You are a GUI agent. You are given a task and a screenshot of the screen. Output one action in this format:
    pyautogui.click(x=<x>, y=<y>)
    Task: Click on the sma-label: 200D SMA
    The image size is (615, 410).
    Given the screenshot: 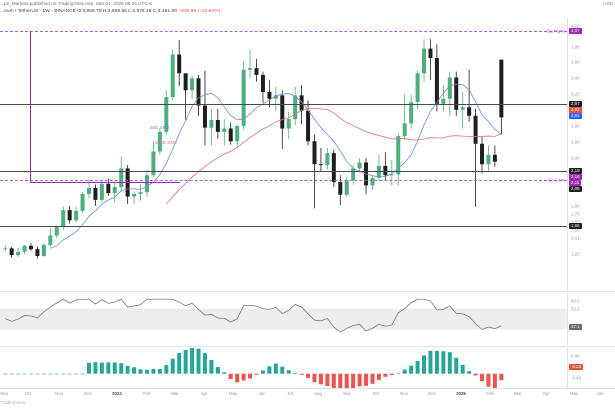 What is the action you would take?
    pyautogui.click(x=166, y=142)
    